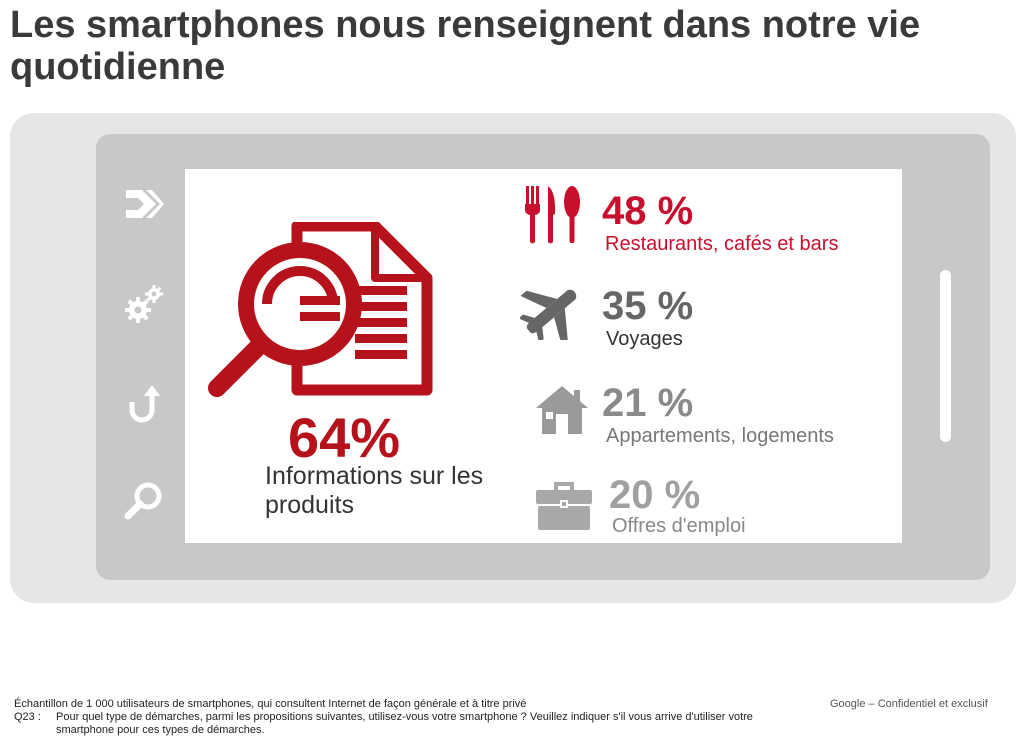  I want to click on confidential-notice: Google – Confidentiel et exclusif, so click(909, 704).